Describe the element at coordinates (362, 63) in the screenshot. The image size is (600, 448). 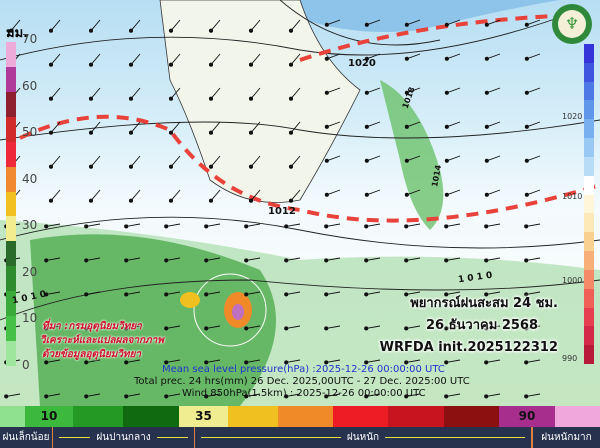
I see `isobar-label: 1020` at that location.